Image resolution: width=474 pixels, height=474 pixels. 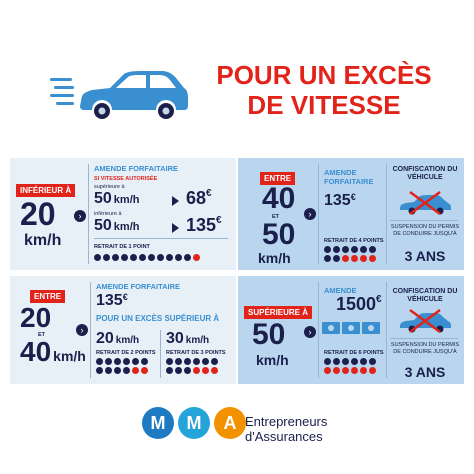 What do you see at coordinates (196, 198) in the screenshot?
I see `sup-amount-value: 68` at bounding box center [196, 198].